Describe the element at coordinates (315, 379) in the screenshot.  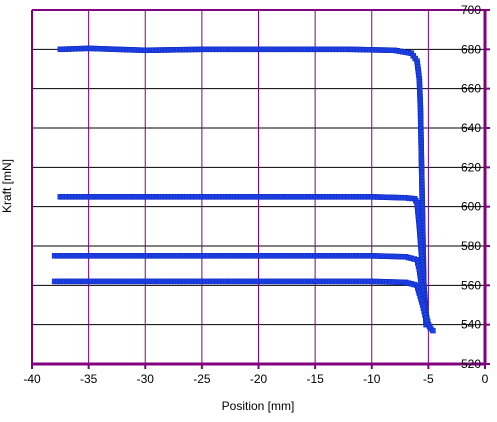
I see `x-tick-label: -15` at that location.